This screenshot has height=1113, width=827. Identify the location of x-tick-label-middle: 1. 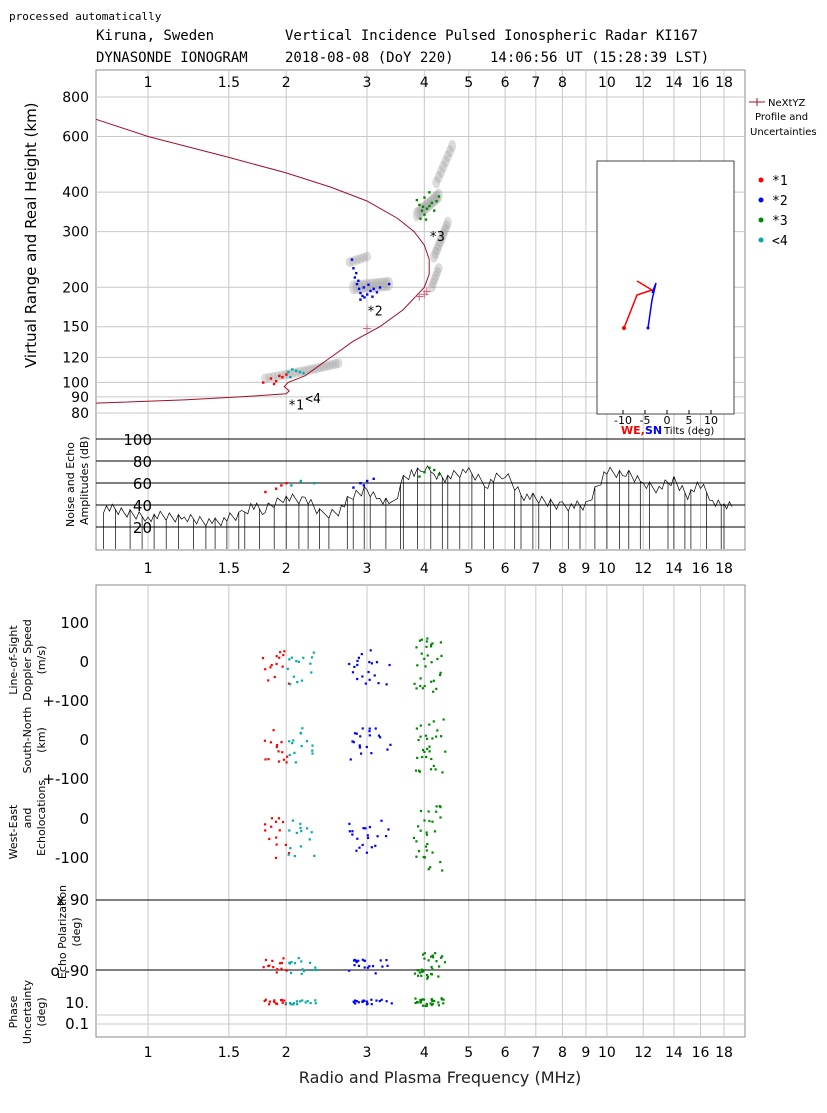
(148, 569).